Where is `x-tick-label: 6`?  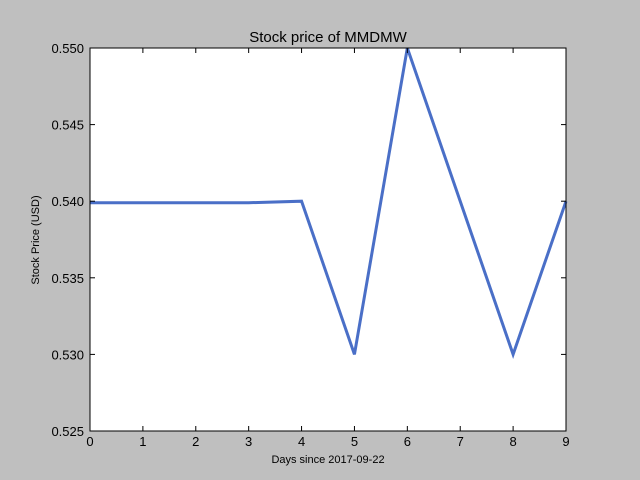
x-tick-label: 6 is located at coordinates (407, 441).